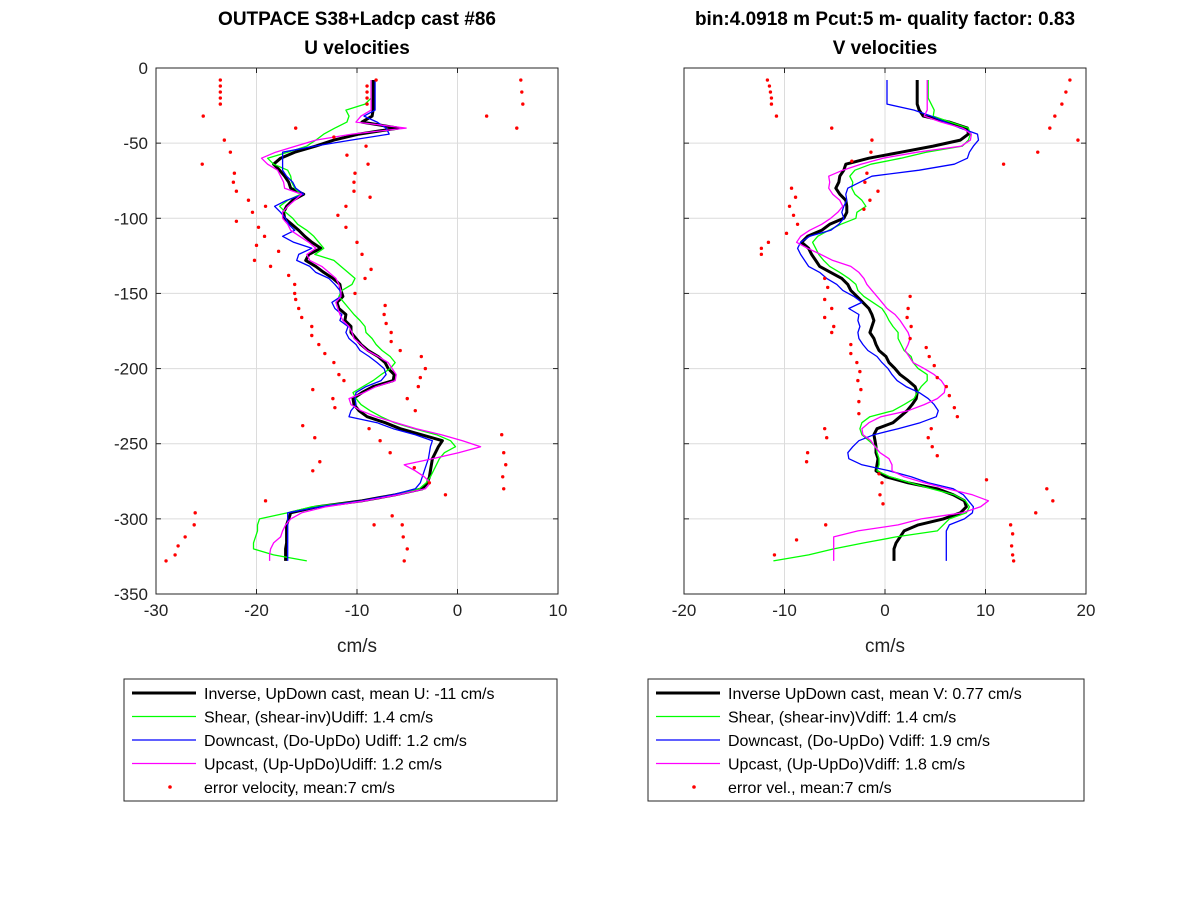  Describe the element at coordinates (357, 48) in the screenshot. I see `left-title-line2: U velocities` at that location.